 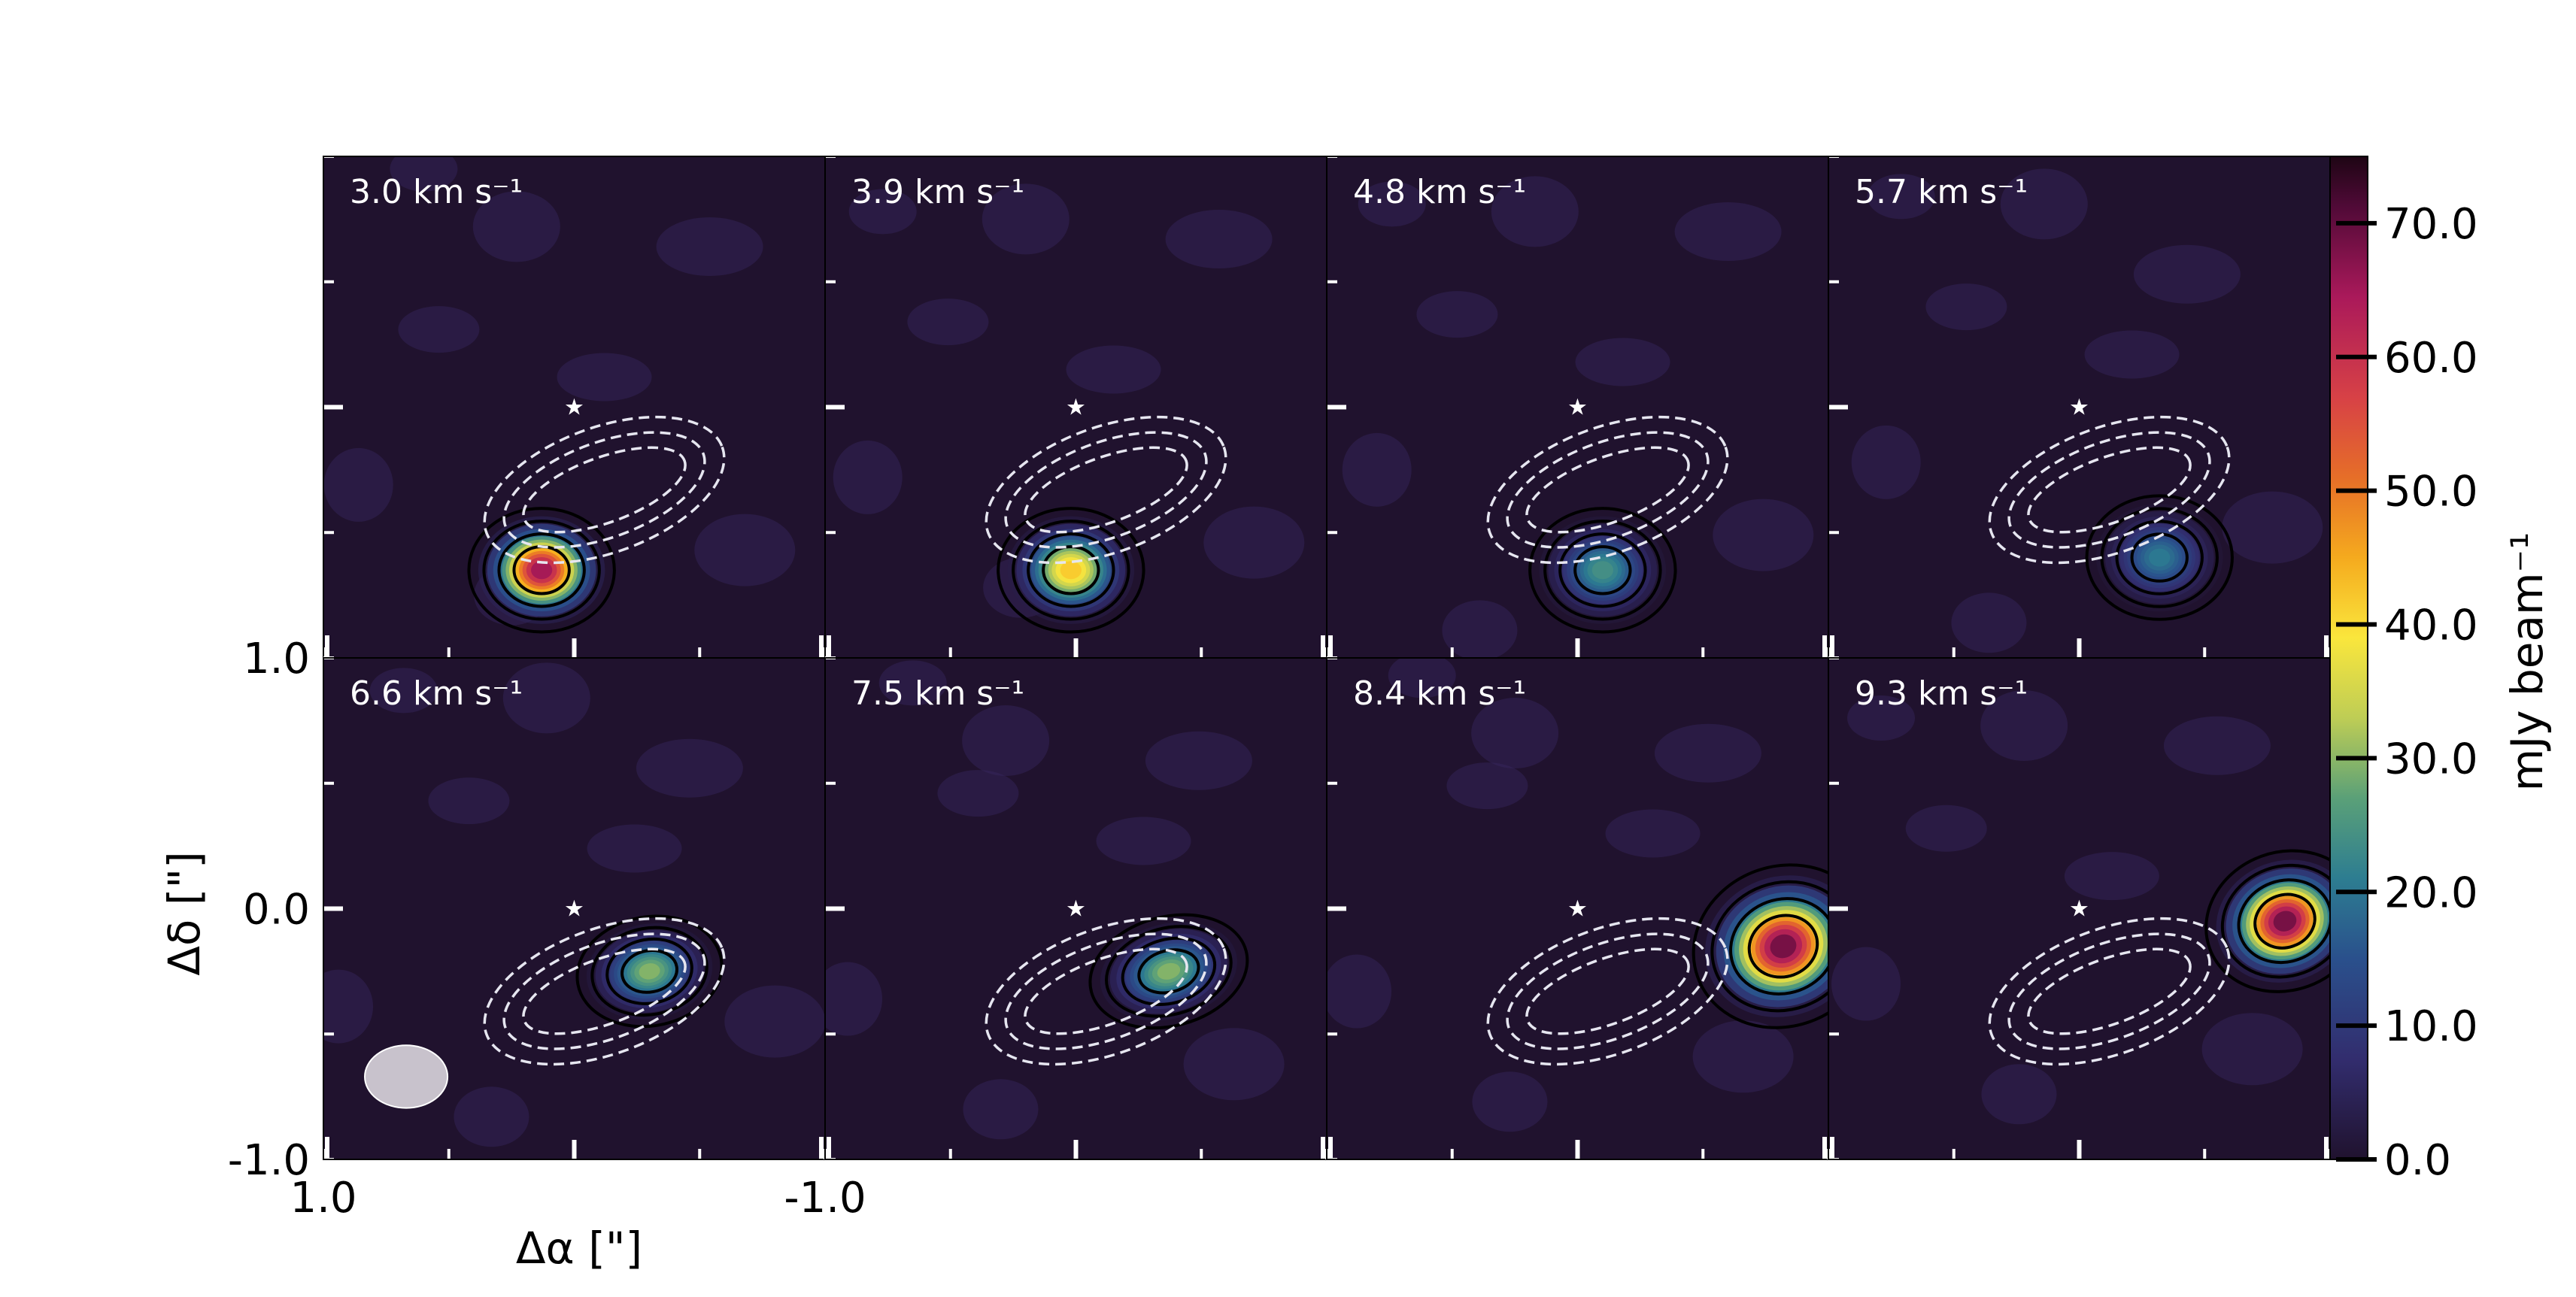 What do you see at coordinates (184, 914) in the screenshot?
I see `y-axis-label: Δδ ["]` at bounding box center [184, 914].